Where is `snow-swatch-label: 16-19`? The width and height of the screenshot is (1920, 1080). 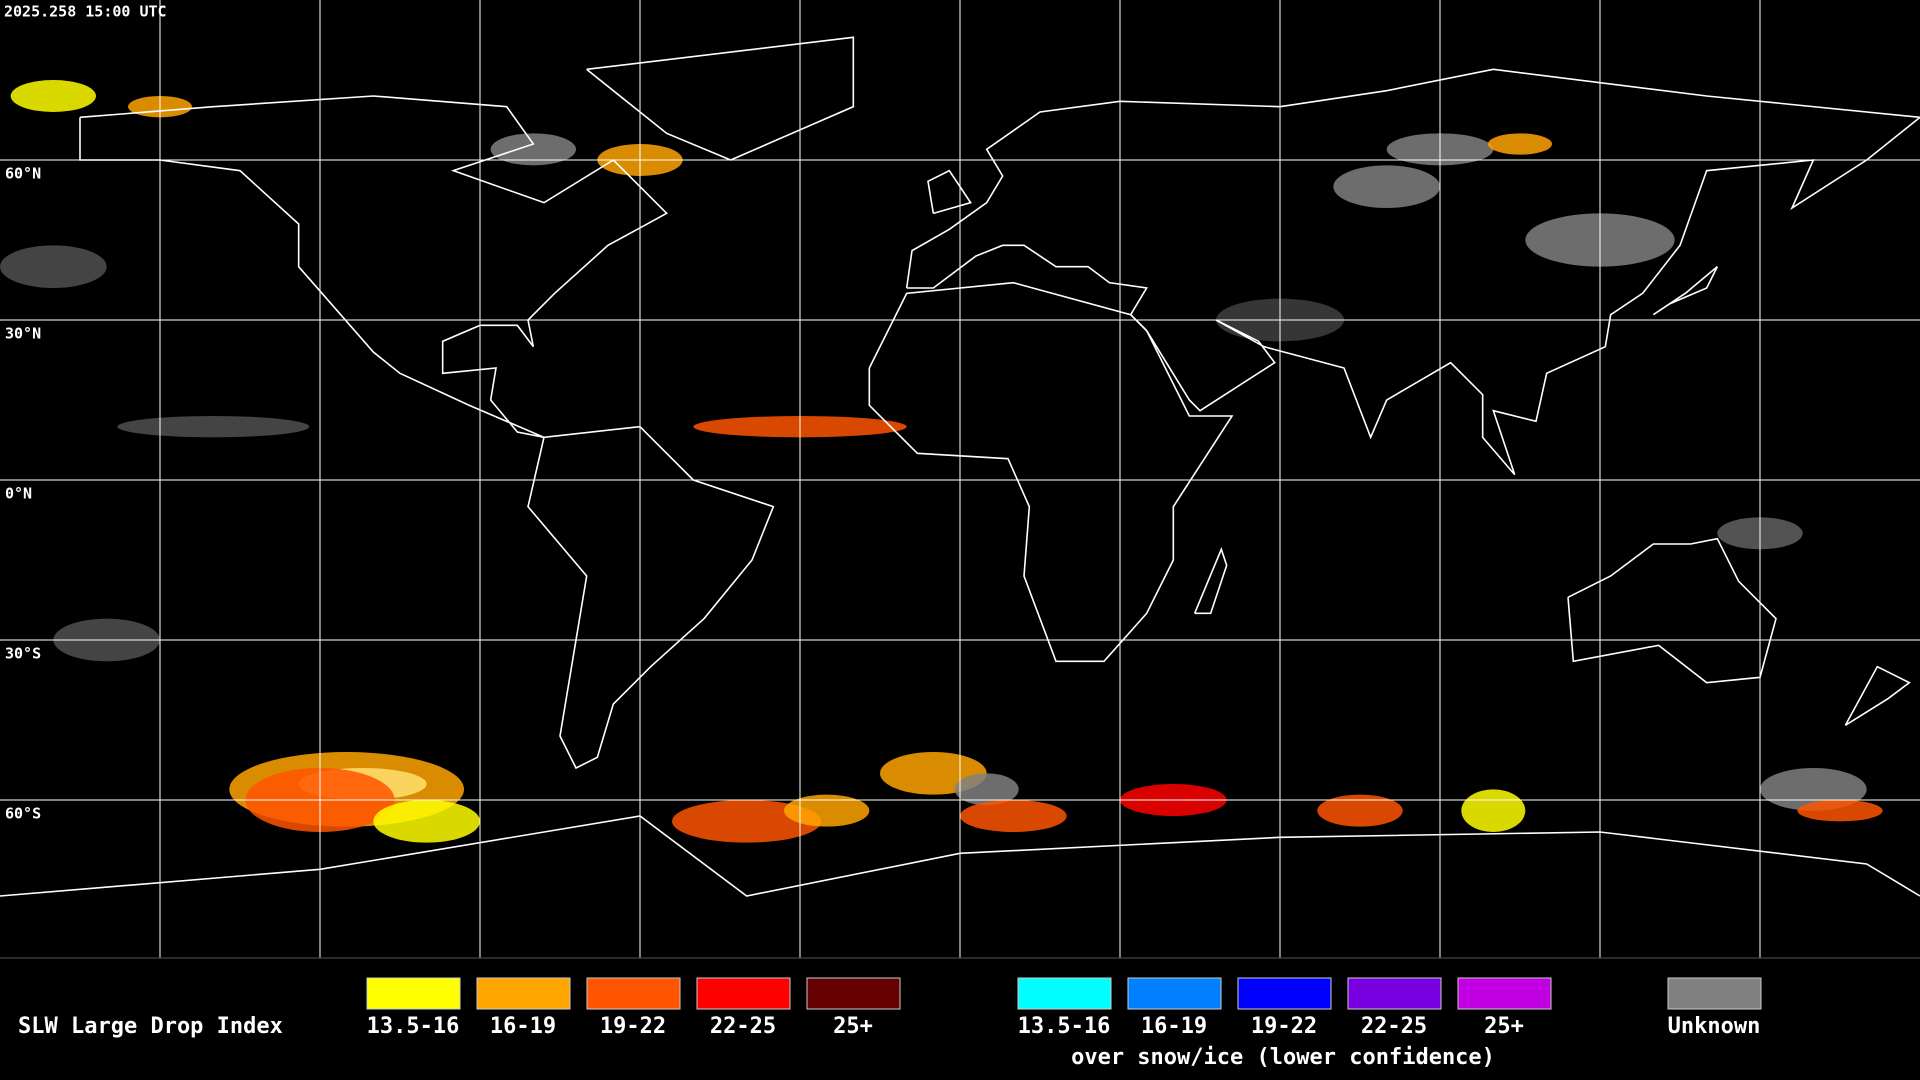
snow-swatch-label: 16-19 is located at coordinates (1174, 1026).